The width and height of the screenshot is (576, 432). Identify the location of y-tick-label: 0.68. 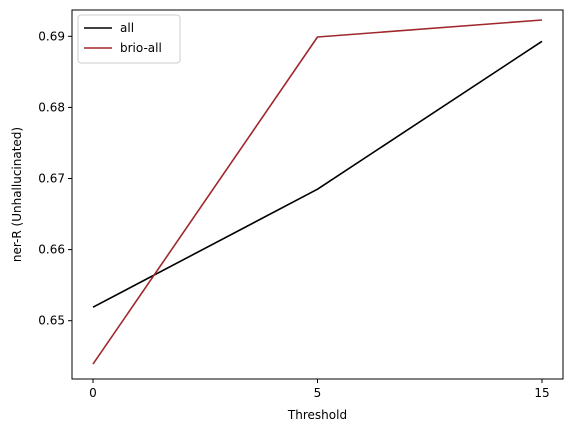
(51, 107).